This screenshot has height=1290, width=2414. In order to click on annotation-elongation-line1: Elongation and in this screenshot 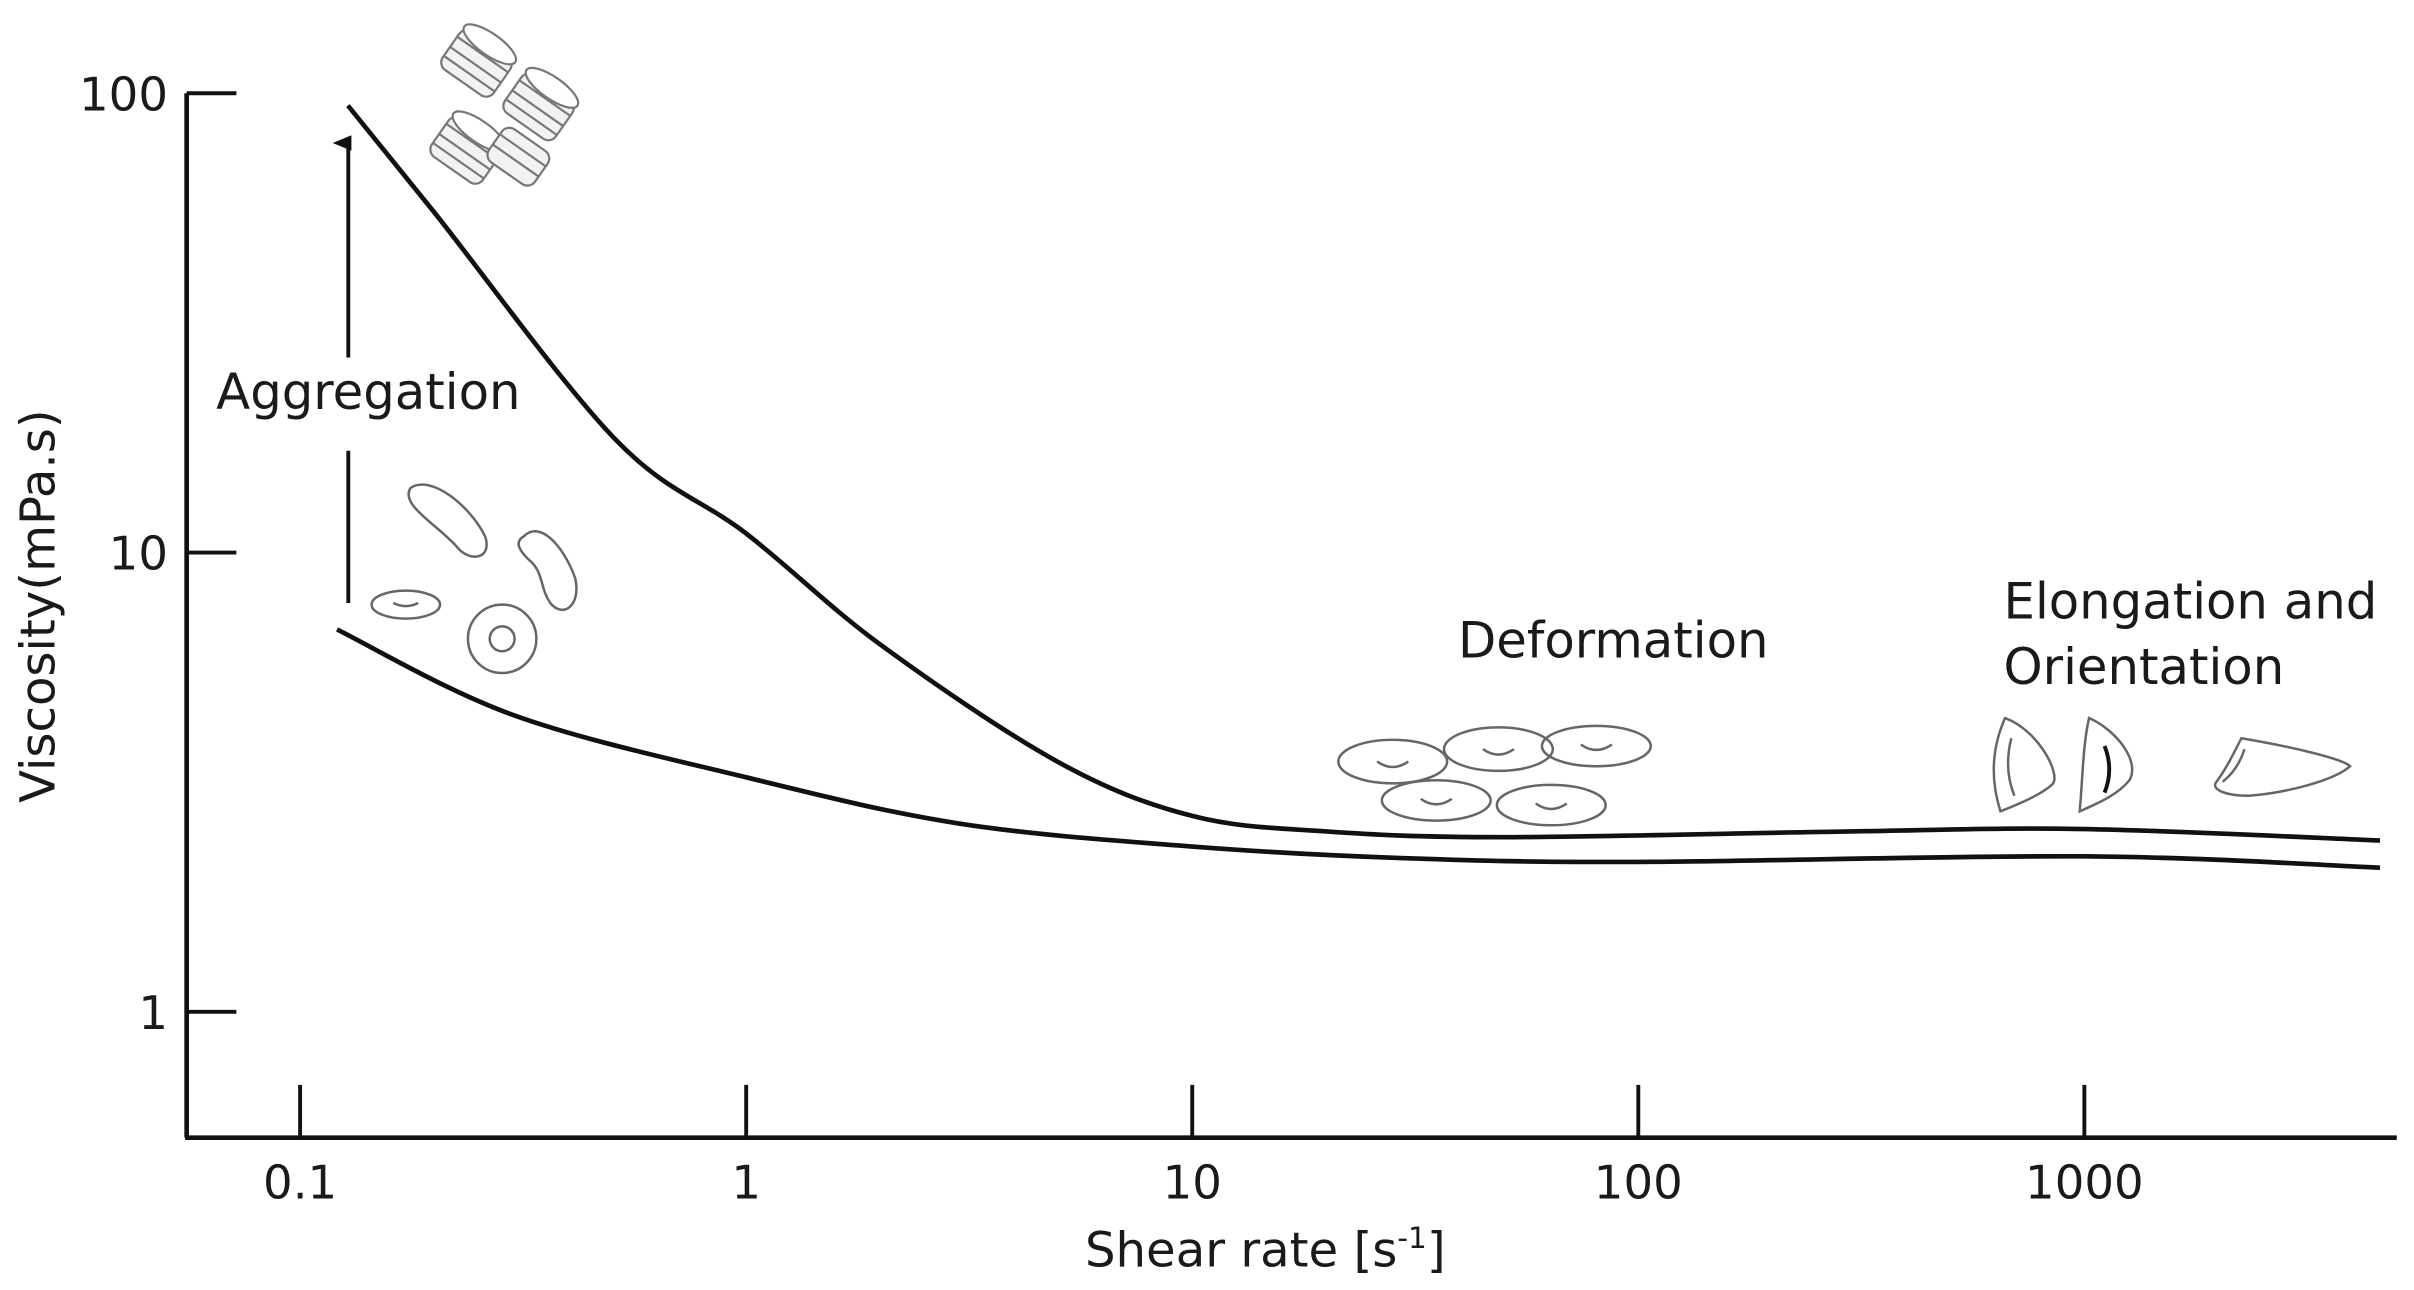, I will do `click(2191, 602)`.